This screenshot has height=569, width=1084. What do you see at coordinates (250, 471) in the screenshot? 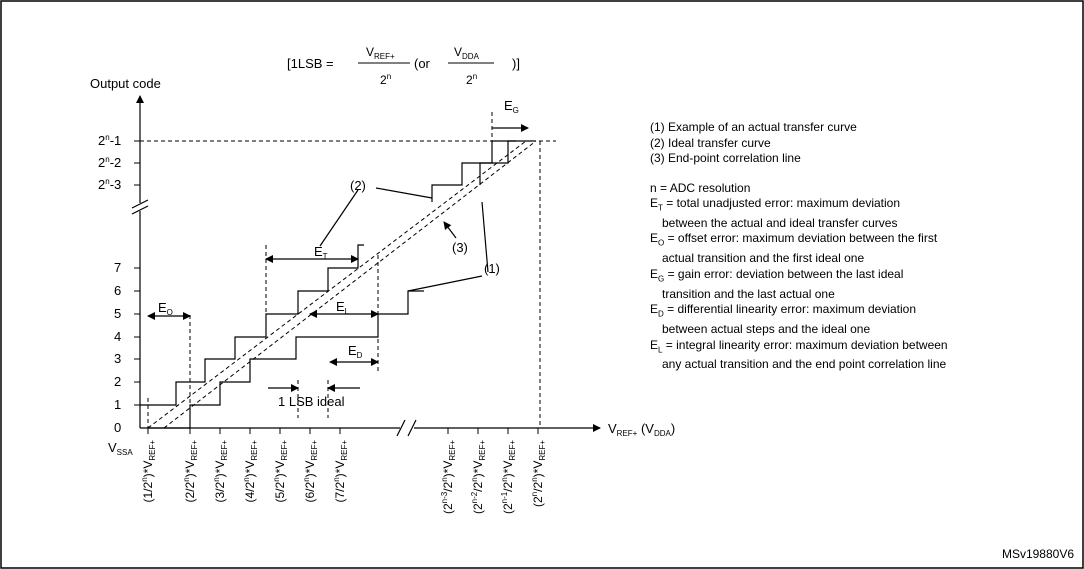
I see `x-tick-label: (4/2n)*VREF+` at bounding box center [250, 471].